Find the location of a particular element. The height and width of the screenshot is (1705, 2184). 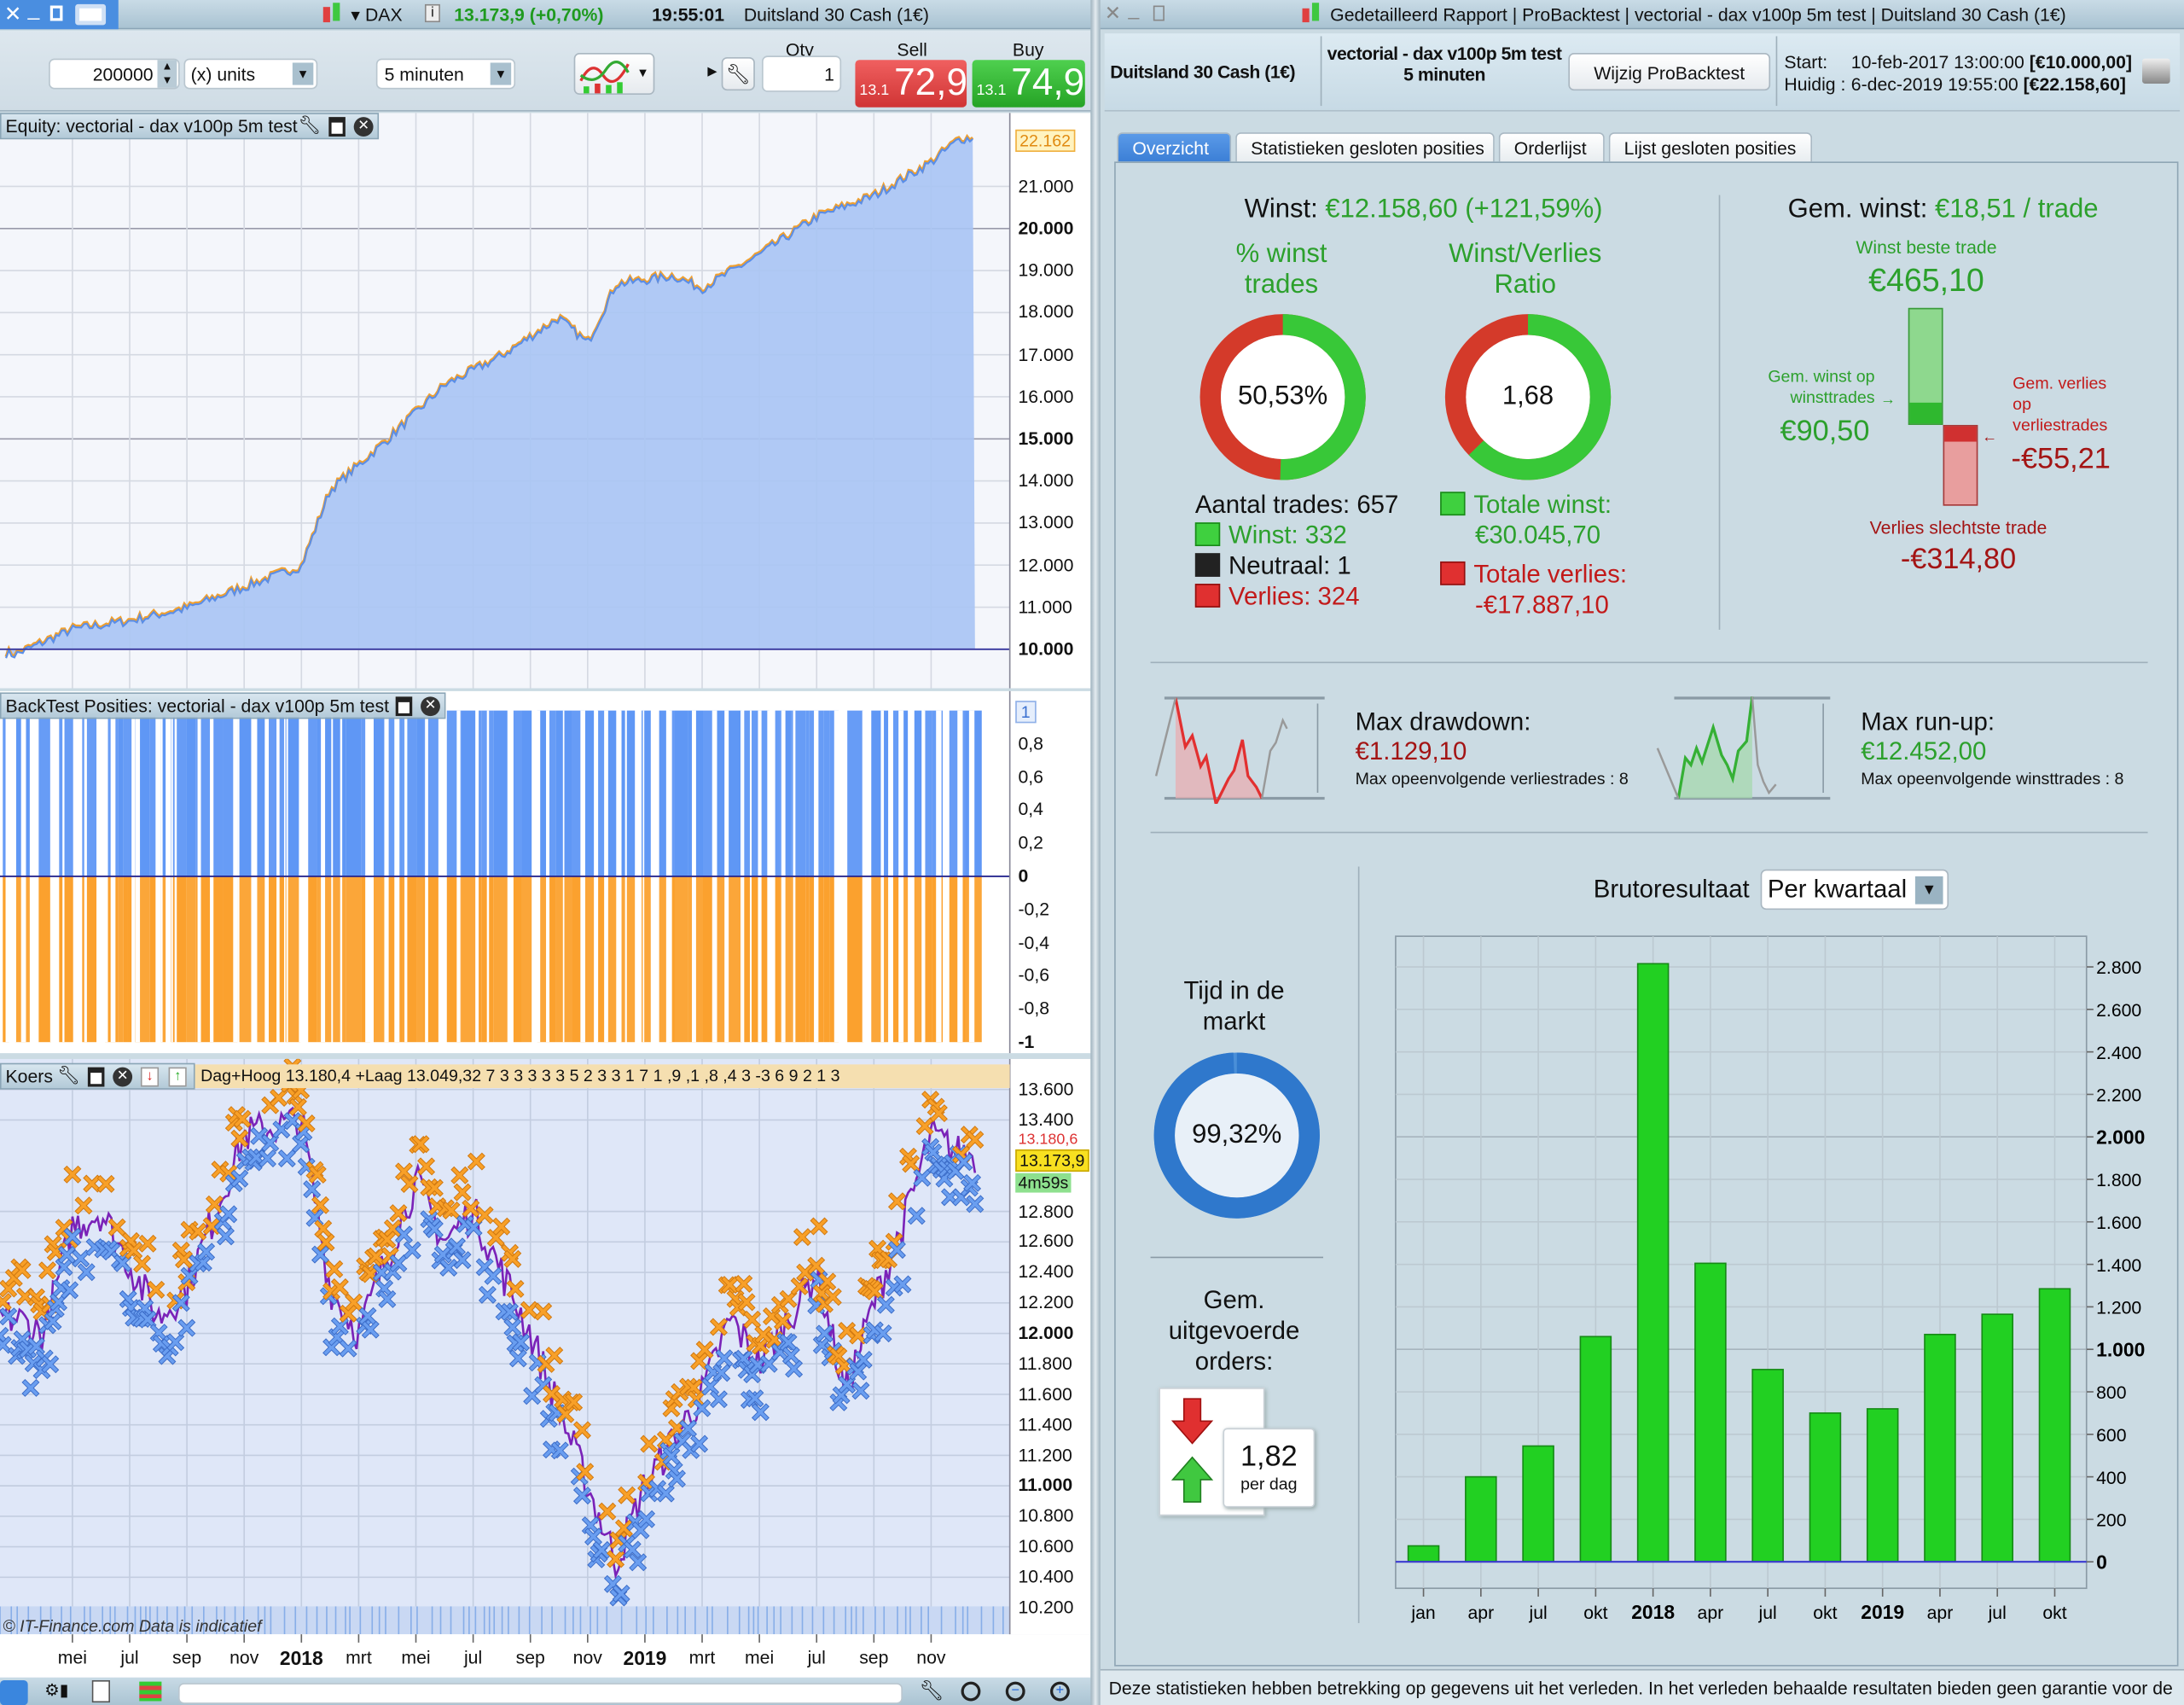

printer-icon is located at coordinates (2156, 71).